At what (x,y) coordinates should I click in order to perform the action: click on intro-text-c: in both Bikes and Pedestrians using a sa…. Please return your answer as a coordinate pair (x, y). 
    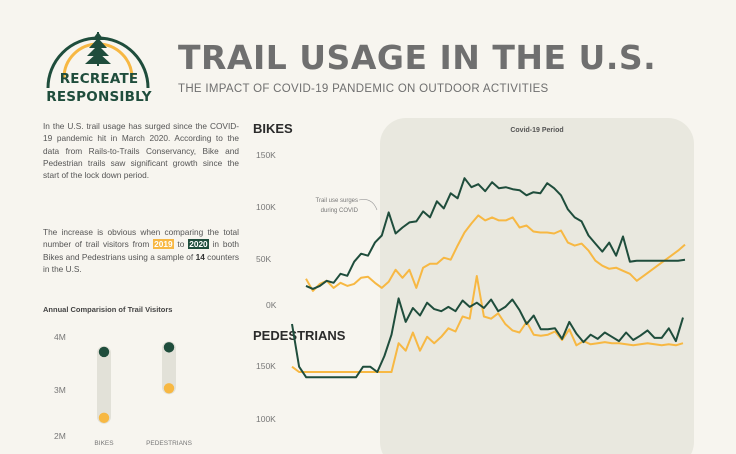
    Looking at the image, I should click on (141, 250).